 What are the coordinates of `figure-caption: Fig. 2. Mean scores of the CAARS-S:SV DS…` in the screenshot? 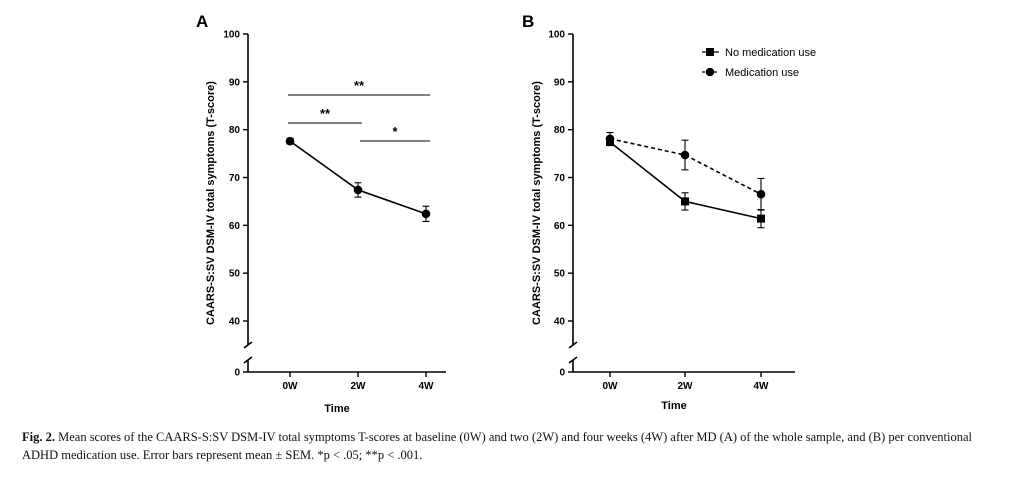 It's located at (512, 446).